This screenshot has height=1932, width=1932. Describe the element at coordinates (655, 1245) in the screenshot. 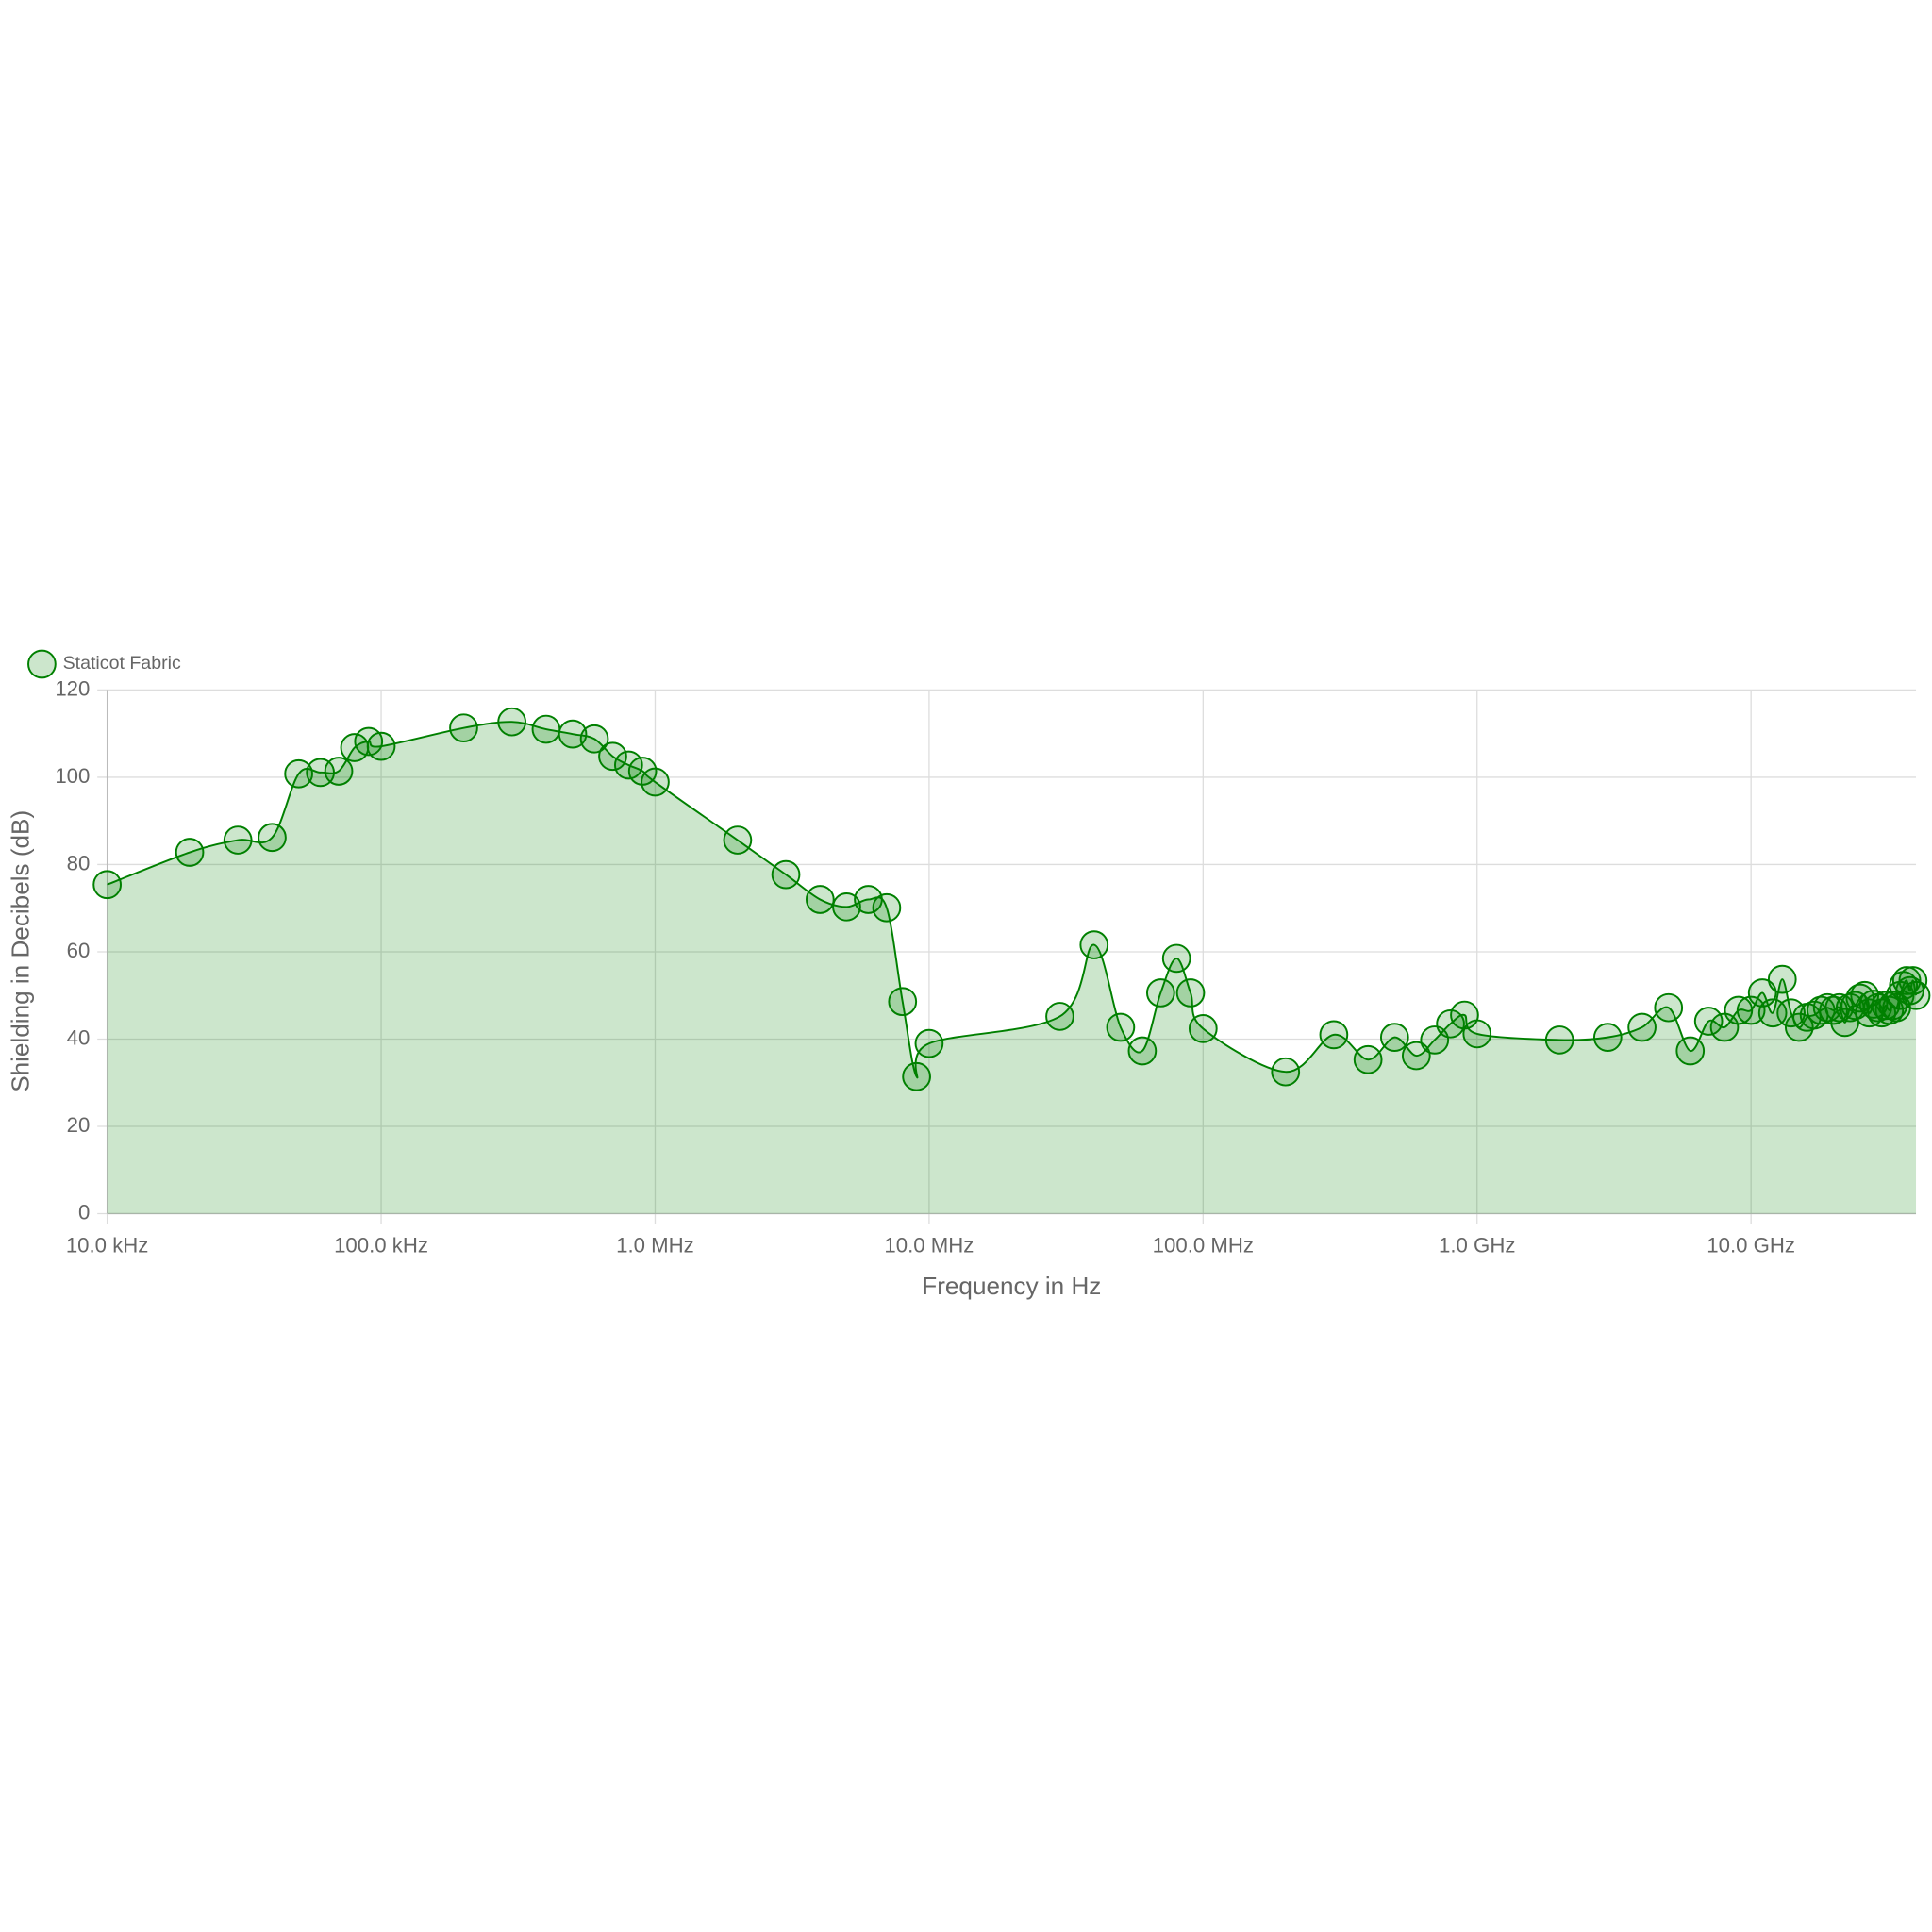

I see `x-tick-label: 1.0 MHz` at that location.